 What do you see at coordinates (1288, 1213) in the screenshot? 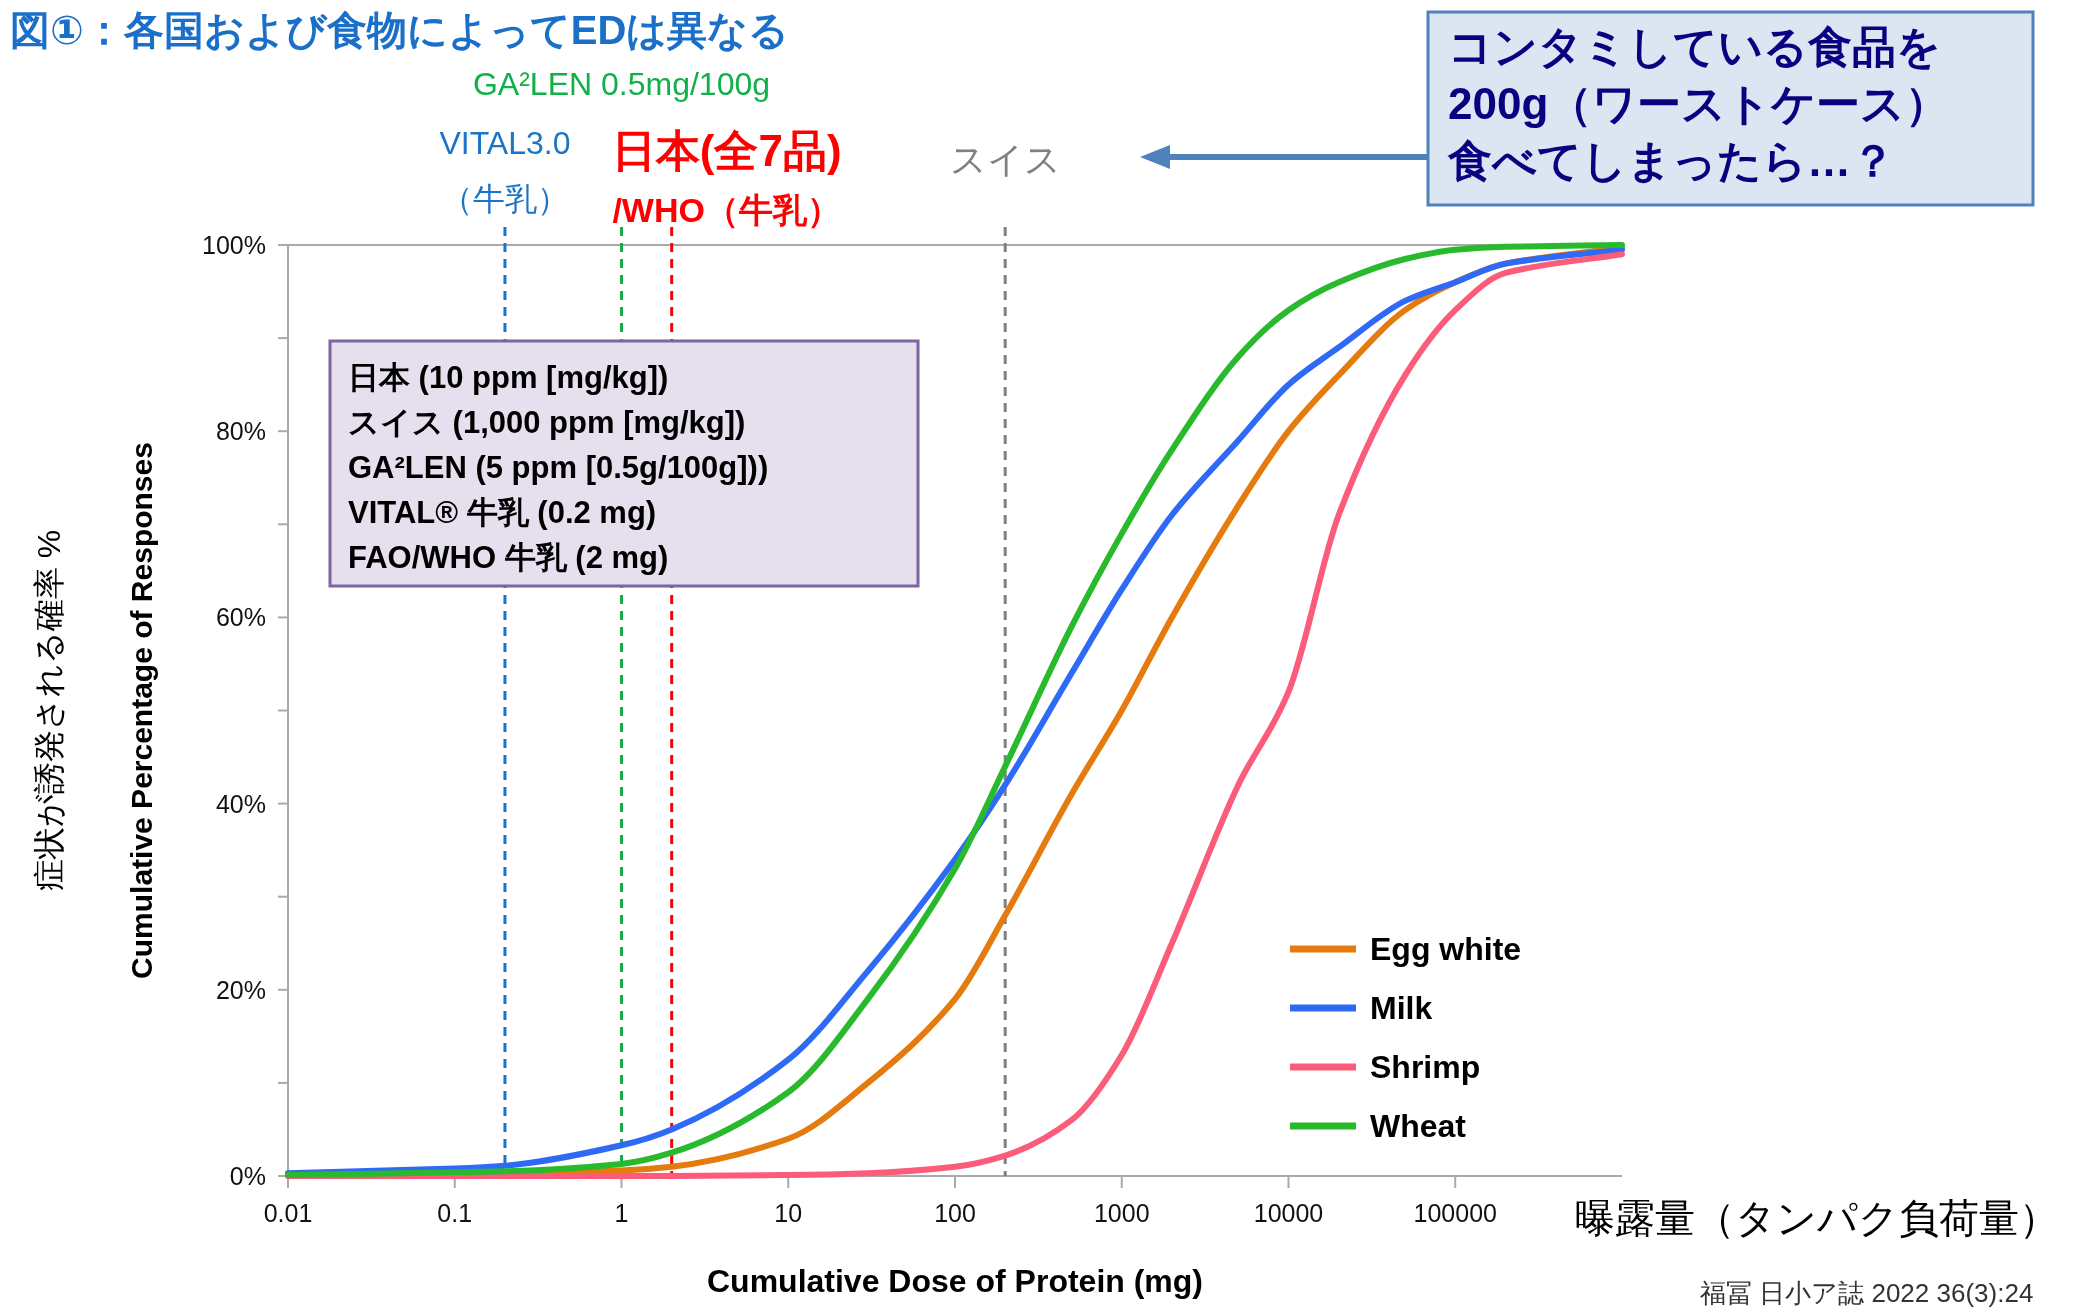
I see `x-tick-label: 10000` at bounding box center [1288, 1213].